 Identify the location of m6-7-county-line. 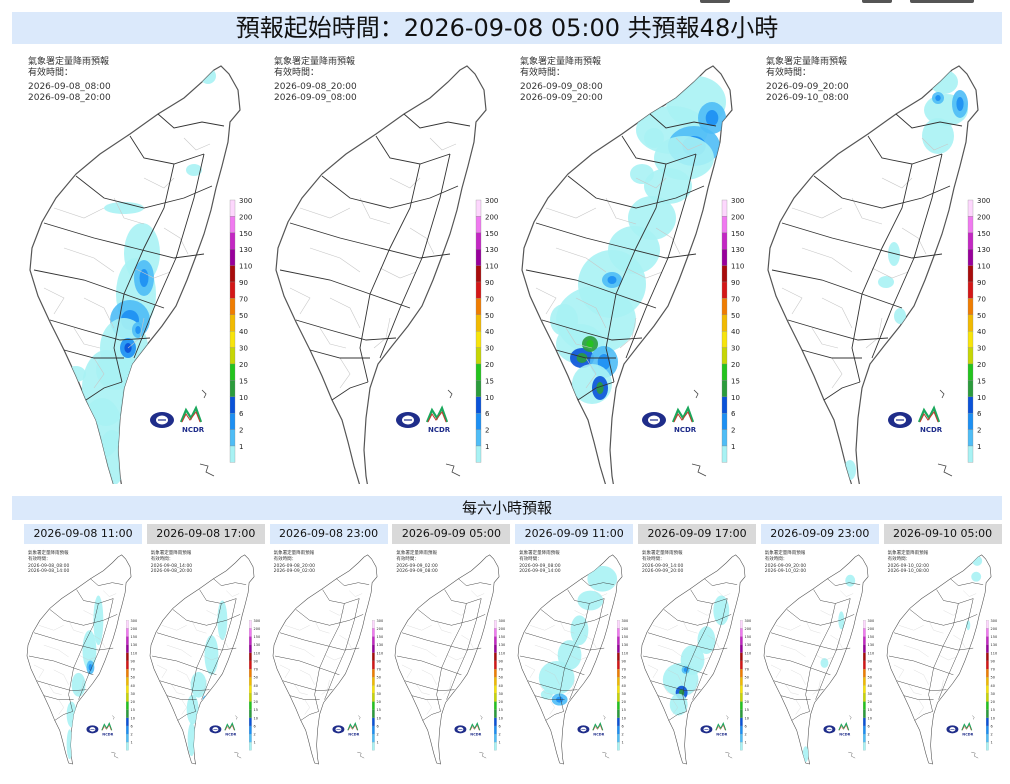
(918, 697).